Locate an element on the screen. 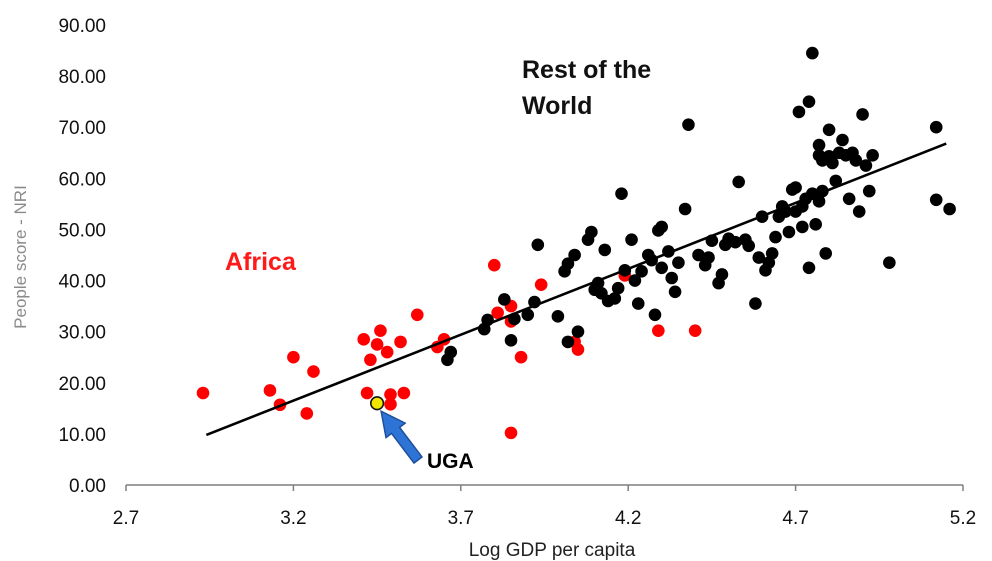  y-axis-label: People score - NRI is located at coordinates (20, 257).